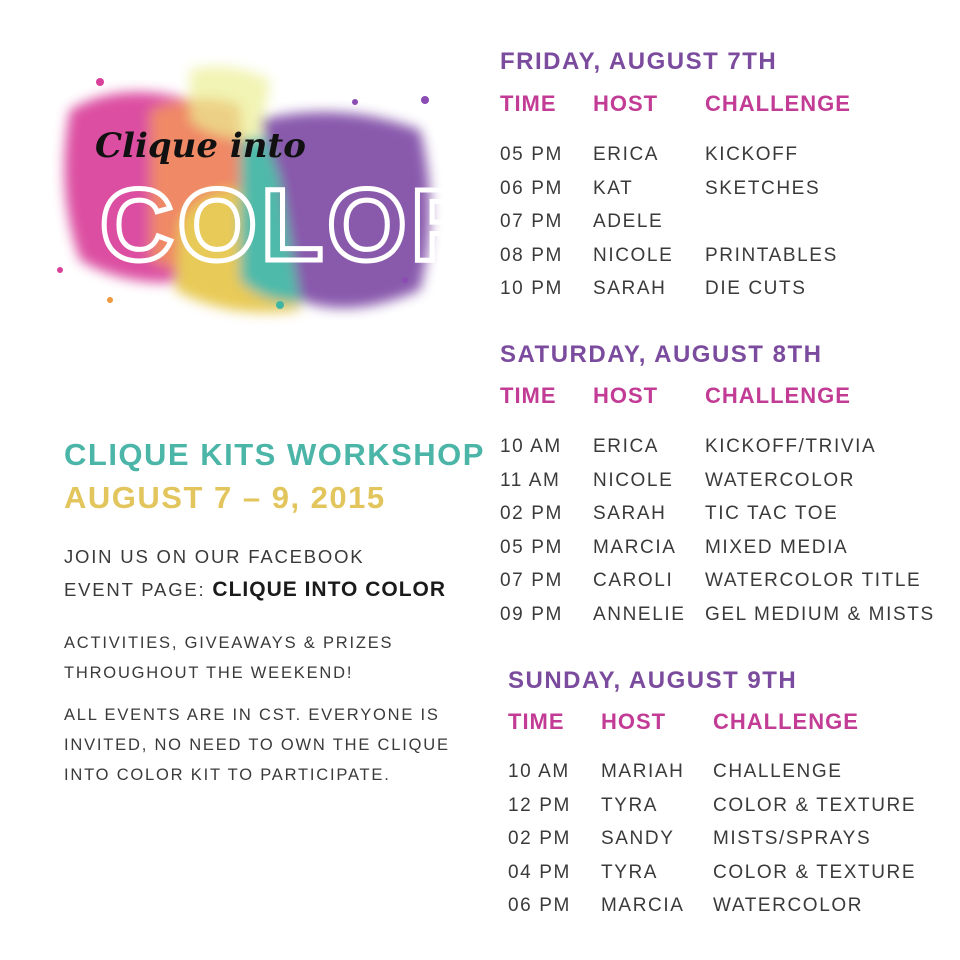 This screenshot has width=960, height=960. What do you see at coordinates (227, 775) in the screenshot?
I see `note-line-3: INTO COLOR KIT TO PARTICIPATE.` at bounding box center [227, 775].